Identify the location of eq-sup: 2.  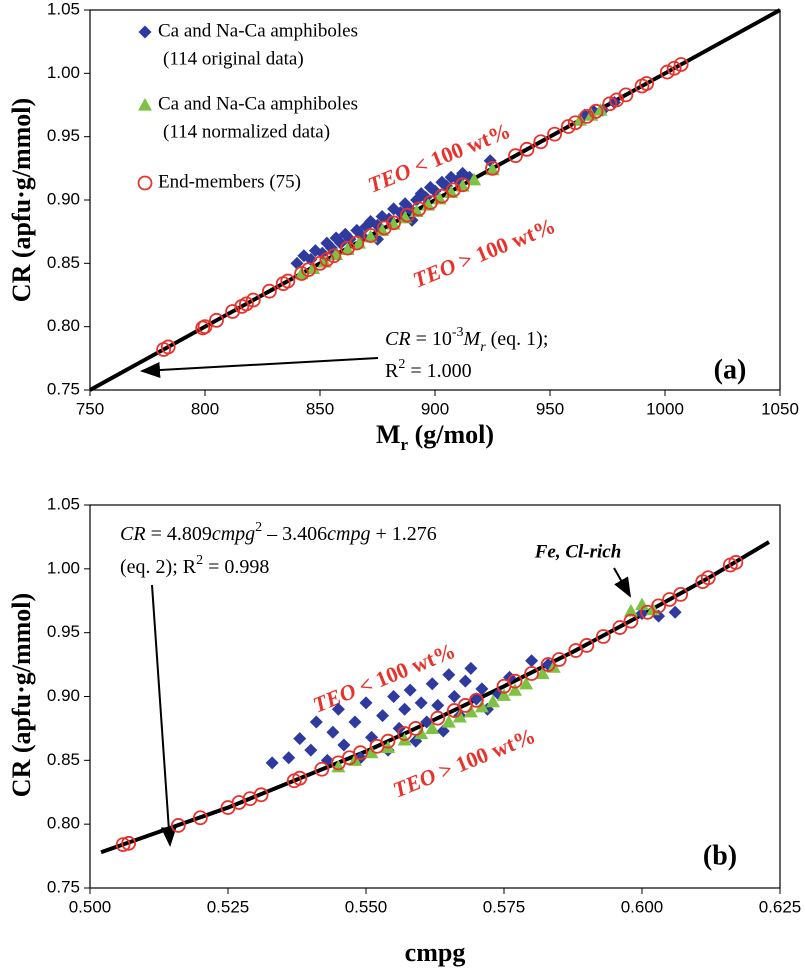
(258, 527).